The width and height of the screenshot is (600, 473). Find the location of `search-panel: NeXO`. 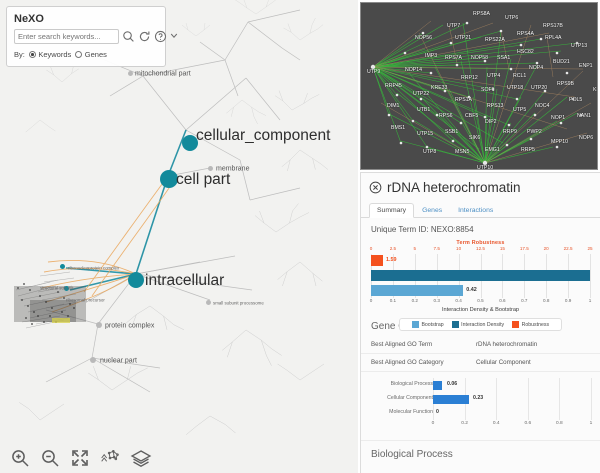

search-panel: NeXO is located at coordinates (92, 36).